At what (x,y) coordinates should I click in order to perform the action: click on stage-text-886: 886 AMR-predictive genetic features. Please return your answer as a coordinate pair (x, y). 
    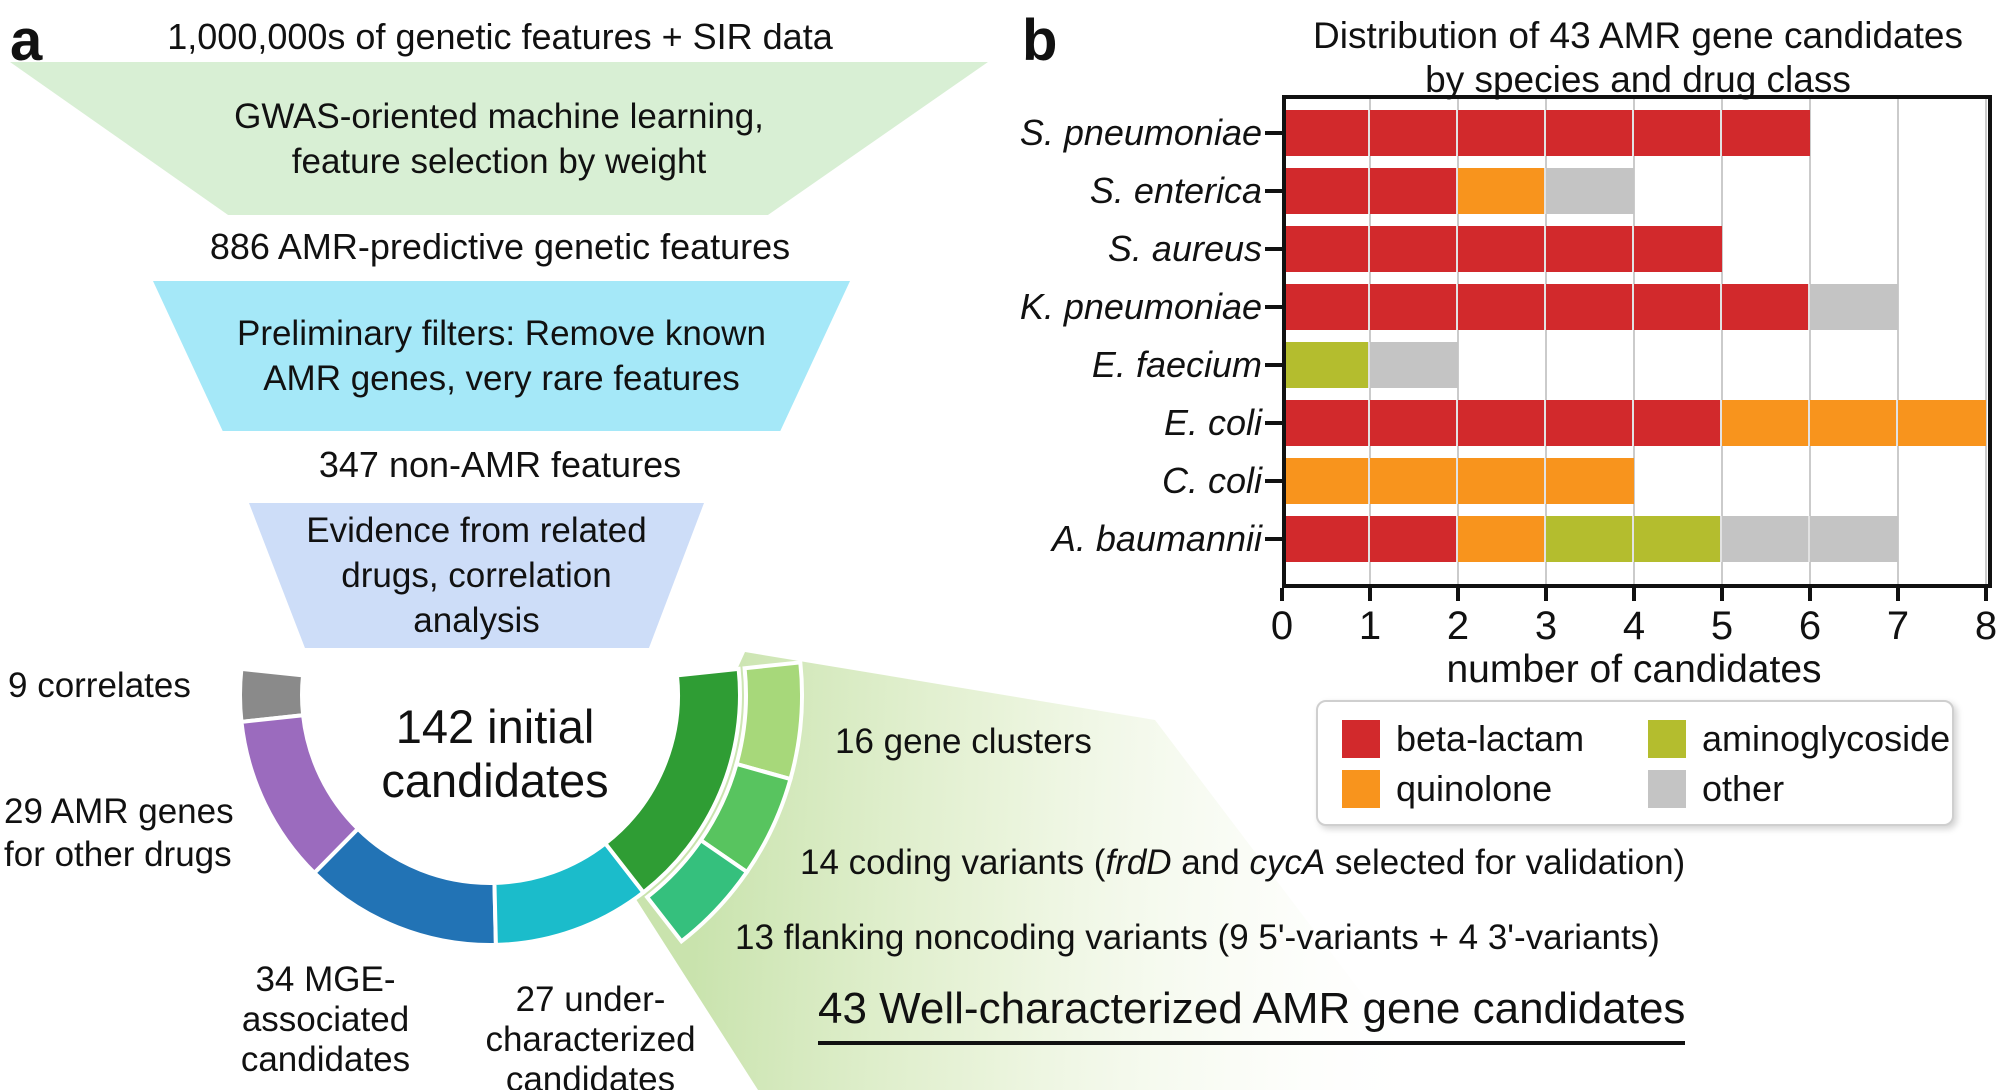
    Looking at the image, I should click on (500, 246).